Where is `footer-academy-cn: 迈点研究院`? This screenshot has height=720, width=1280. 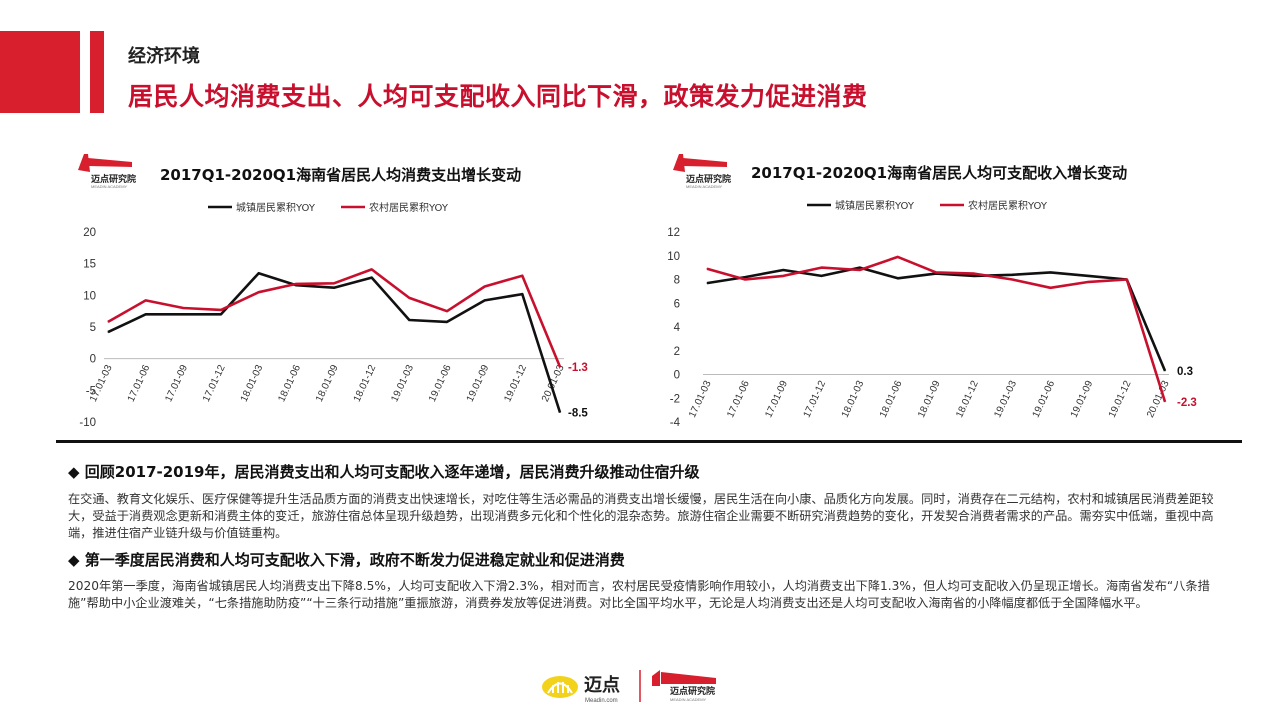 footer-academy-cn: 迈点研究院 is located at coordinates (692, 691).